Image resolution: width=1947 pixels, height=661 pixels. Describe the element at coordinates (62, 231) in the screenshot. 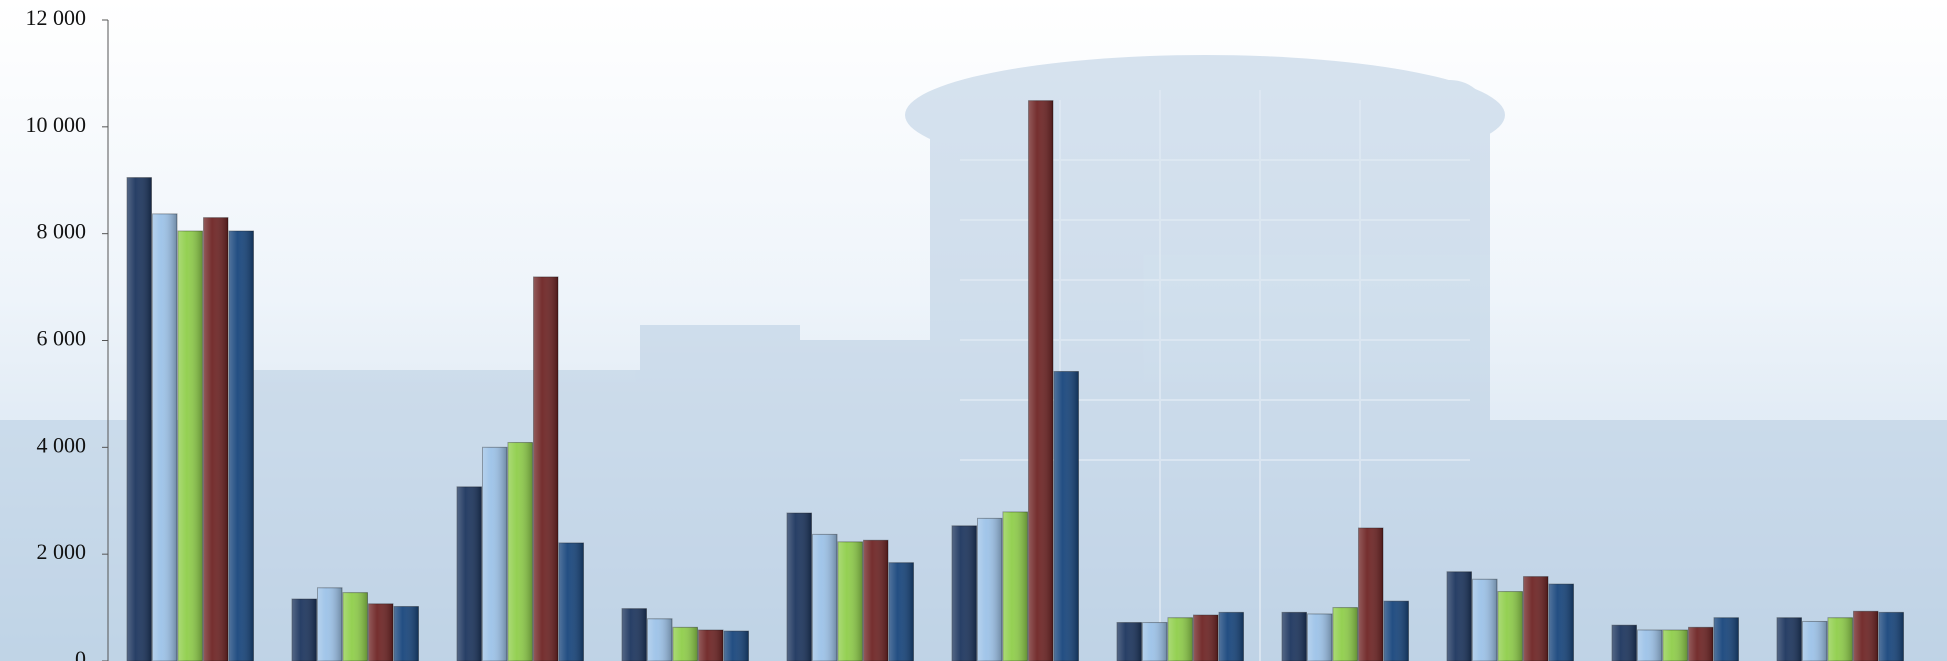

I see `y-tick-label: 8 000` at that location.